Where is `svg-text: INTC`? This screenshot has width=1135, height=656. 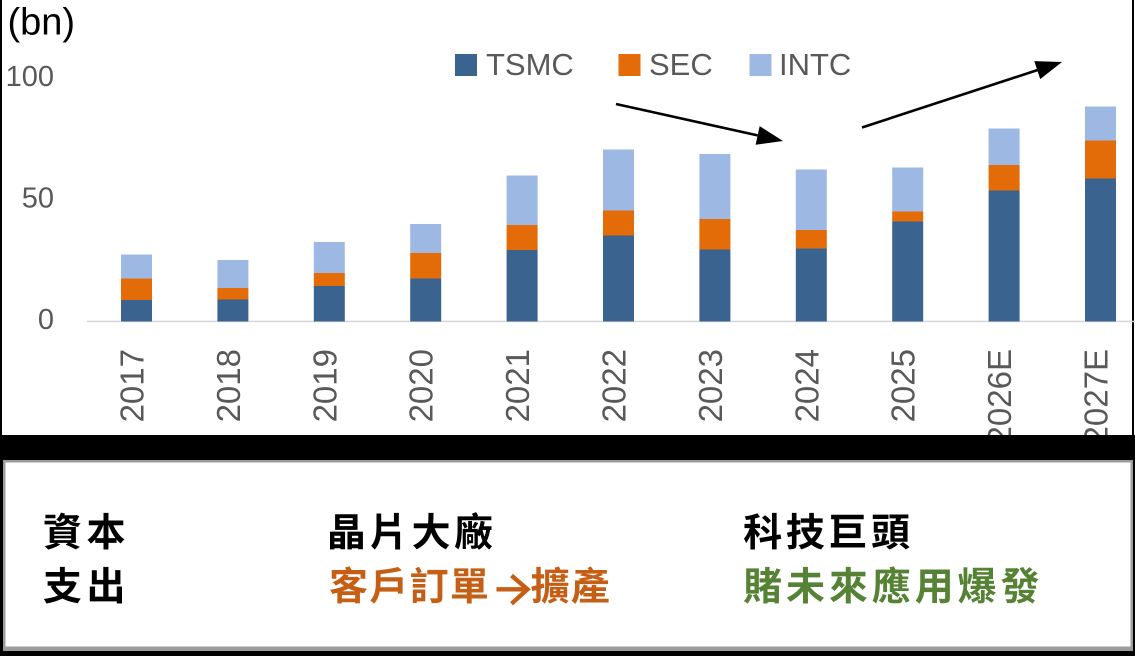
svg-text: INTC is located at coordinates (815, 64).